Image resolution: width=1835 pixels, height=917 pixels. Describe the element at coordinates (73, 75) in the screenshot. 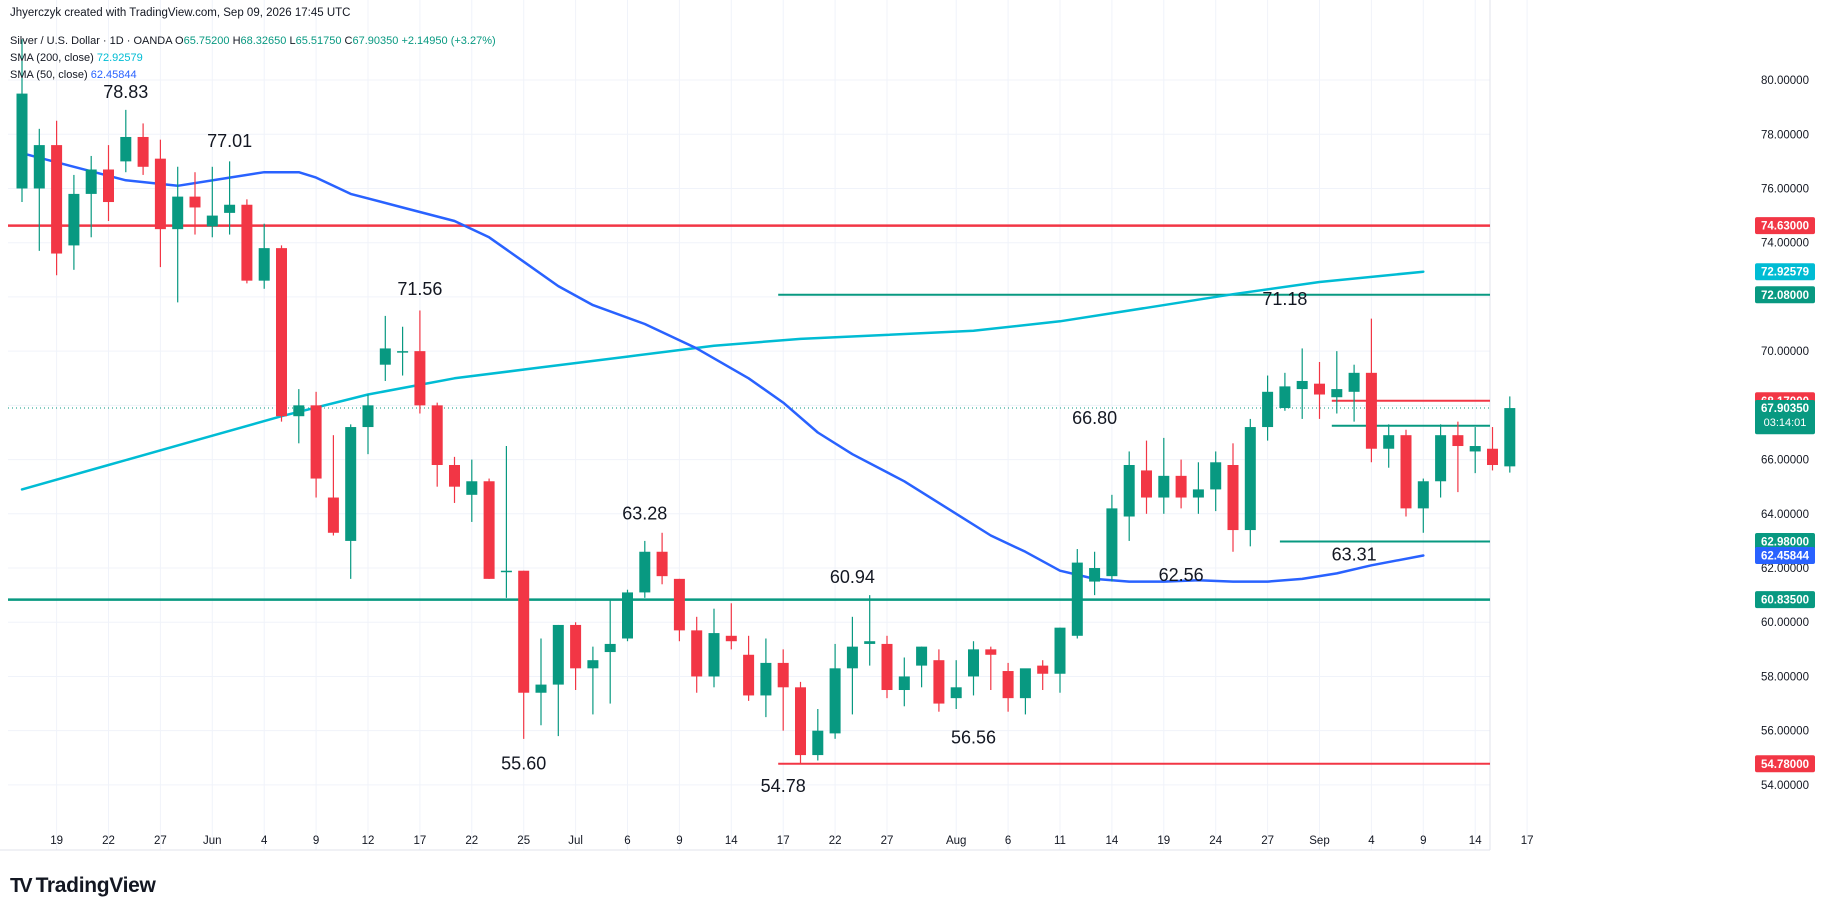

I see `sma50-legend: SMA (50, close) 62.45844` at that location.